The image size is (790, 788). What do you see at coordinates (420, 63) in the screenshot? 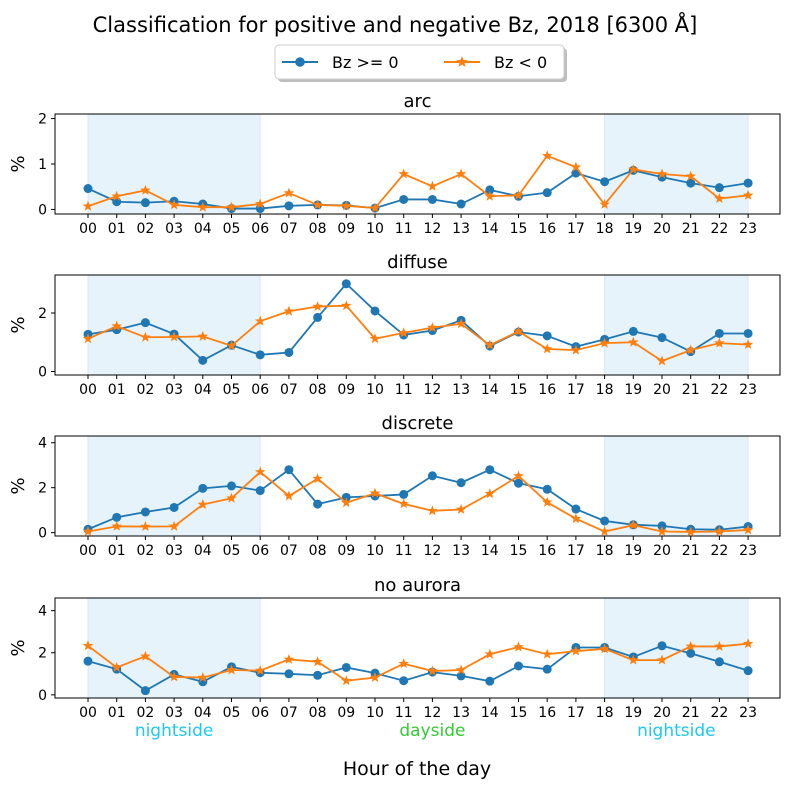
I see `legend: Bz >= 0 Bz < 0` at bounding box center [420, 63].